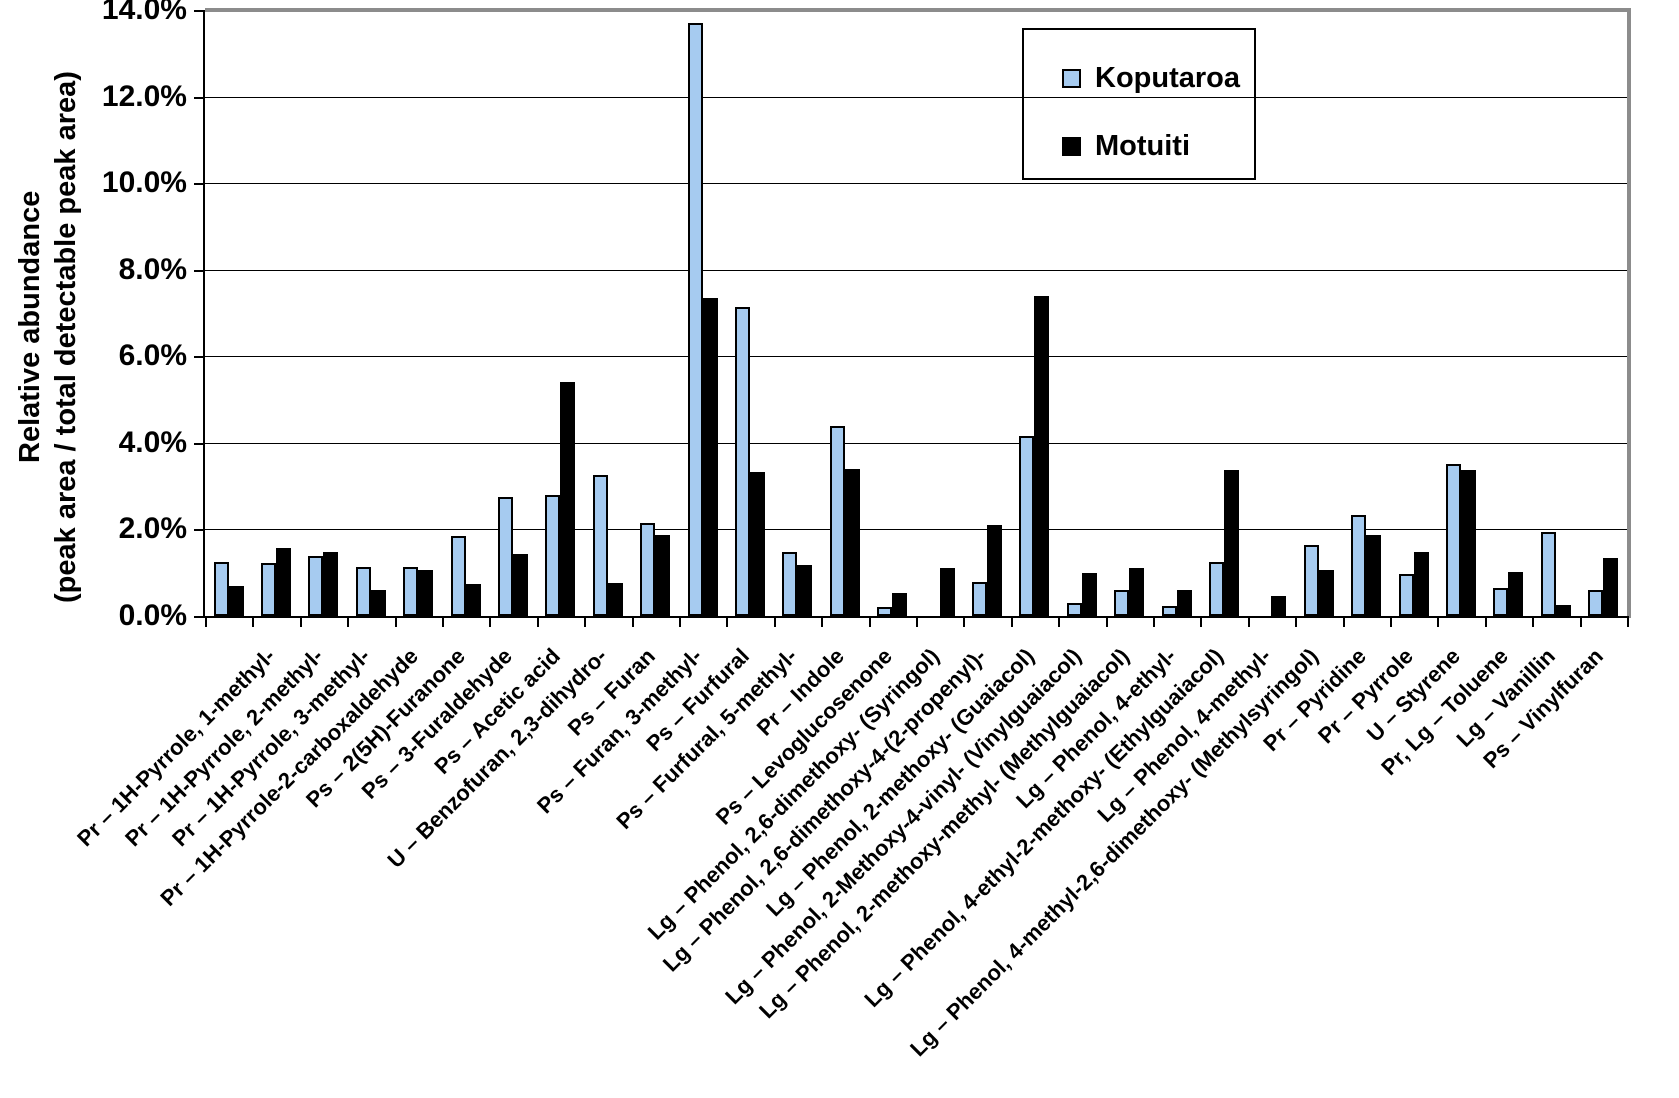 Image resolution: width=1679 pixels, height=1098 pixels. I want to click on y-tick-label: 8.0%, so click(152, 269).